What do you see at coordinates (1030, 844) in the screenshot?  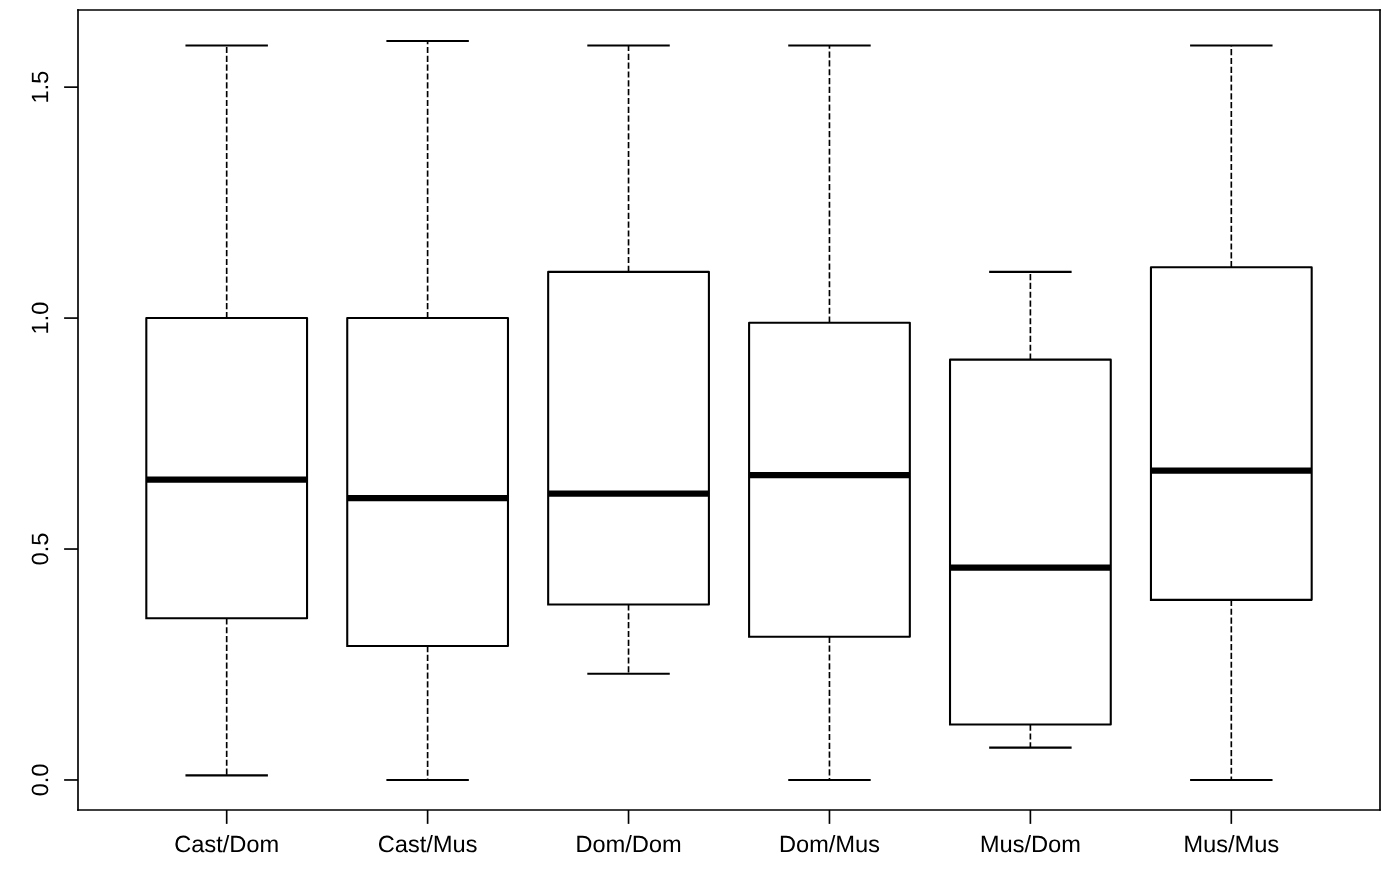 I see `x-tick-label: Mus/Dom` at bounding box center [1030, 844].